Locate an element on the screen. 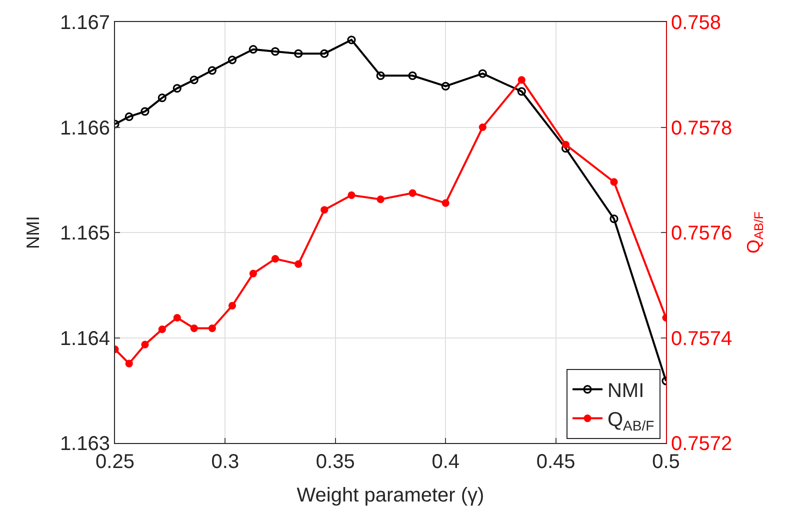 The height and width of the screenshot is (527, 806). x-tick-label: 0.45 is located at coordinates (556, 462).